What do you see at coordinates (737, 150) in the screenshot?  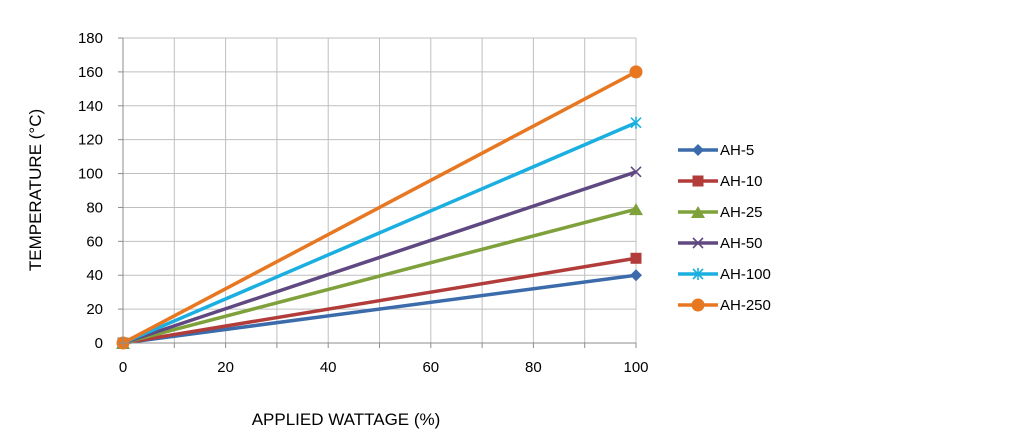 I see `legend-label: AH-5` at bounding box center [737, 150].